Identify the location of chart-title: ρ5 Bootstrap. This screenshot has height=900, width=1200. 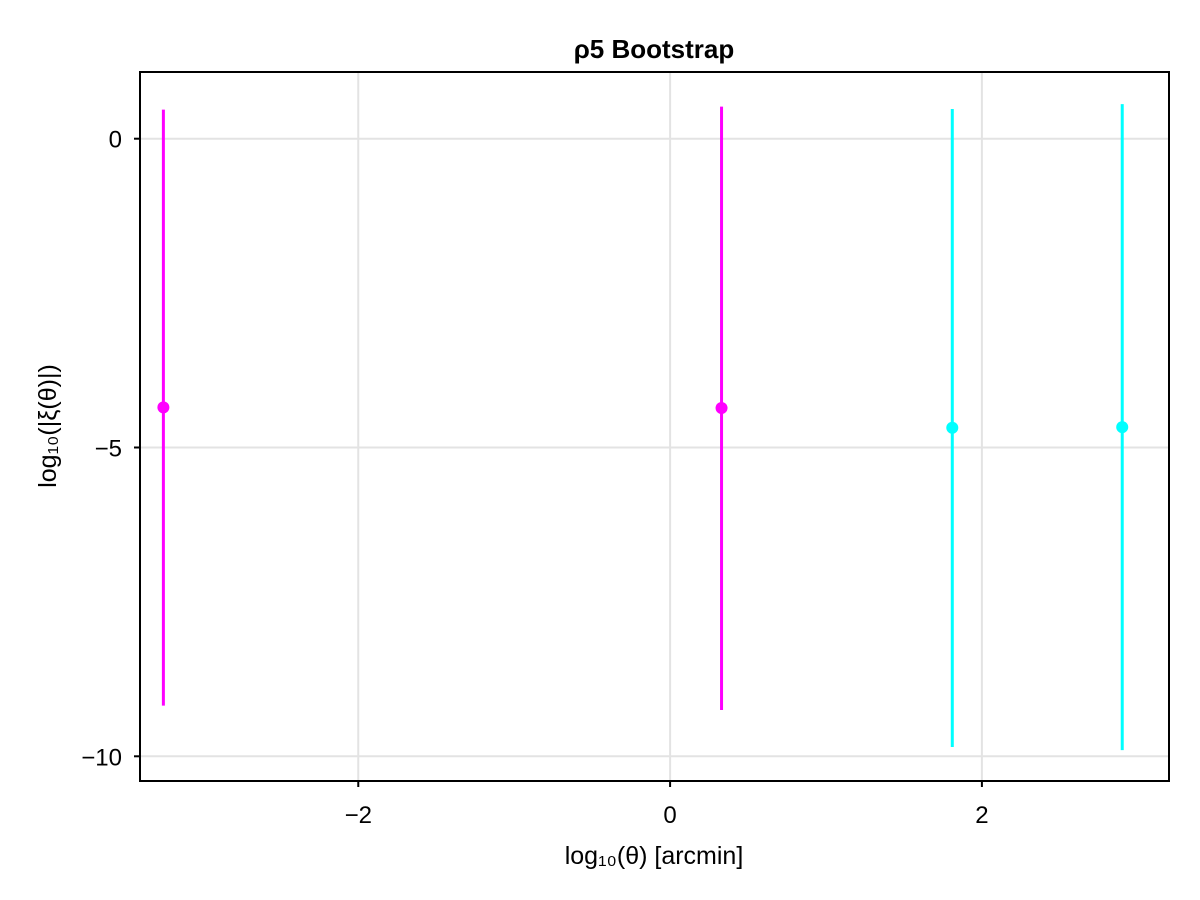
(654, 49).